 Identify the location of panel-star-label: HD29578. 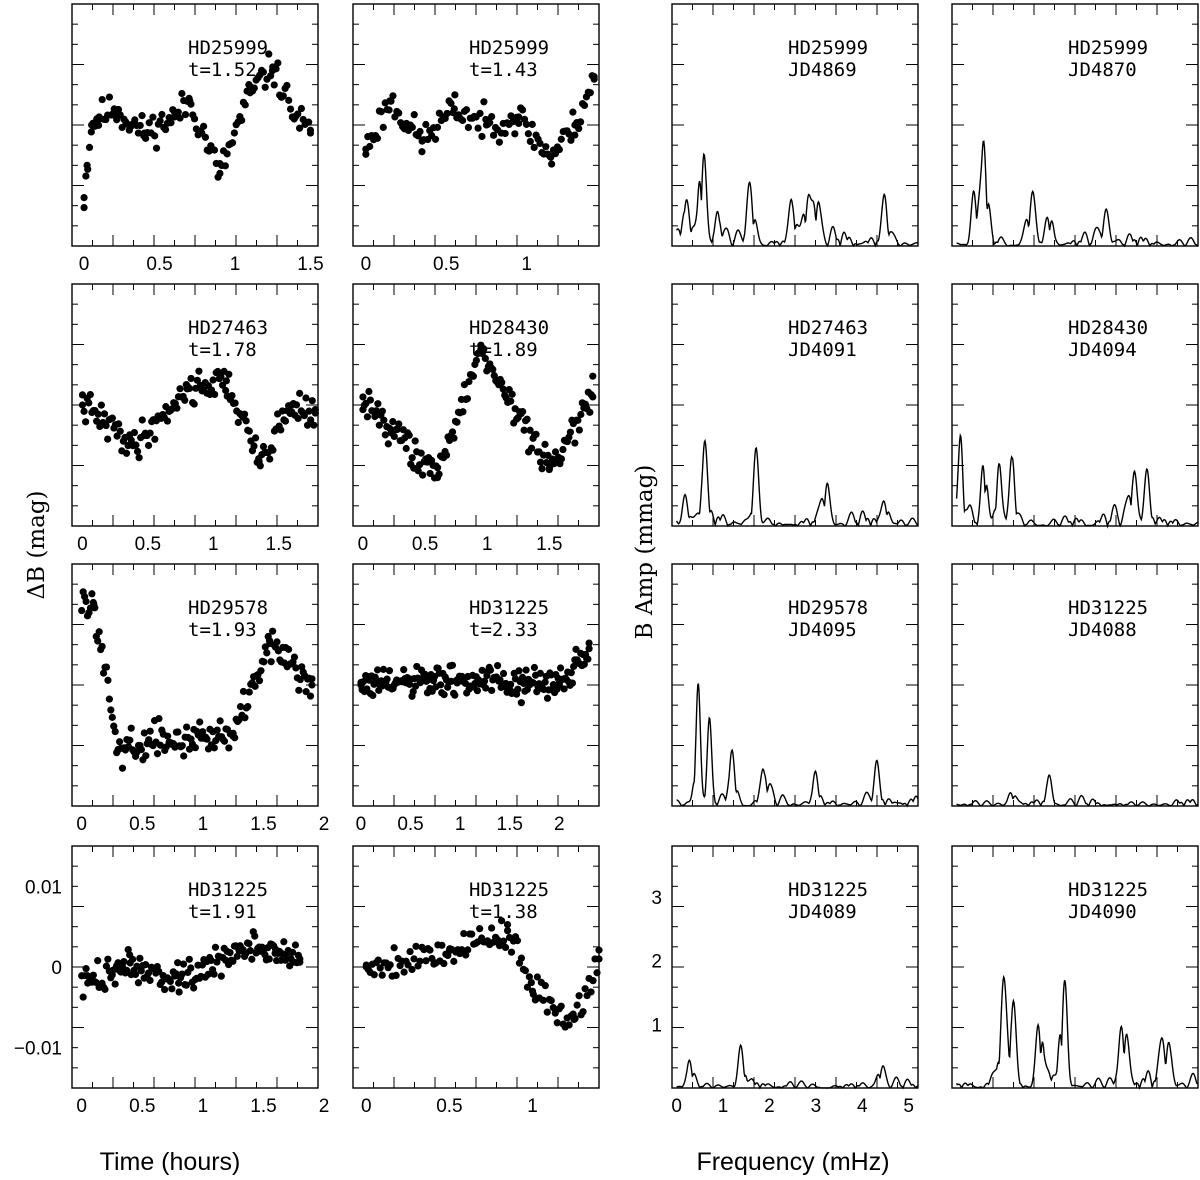
(828, 608).